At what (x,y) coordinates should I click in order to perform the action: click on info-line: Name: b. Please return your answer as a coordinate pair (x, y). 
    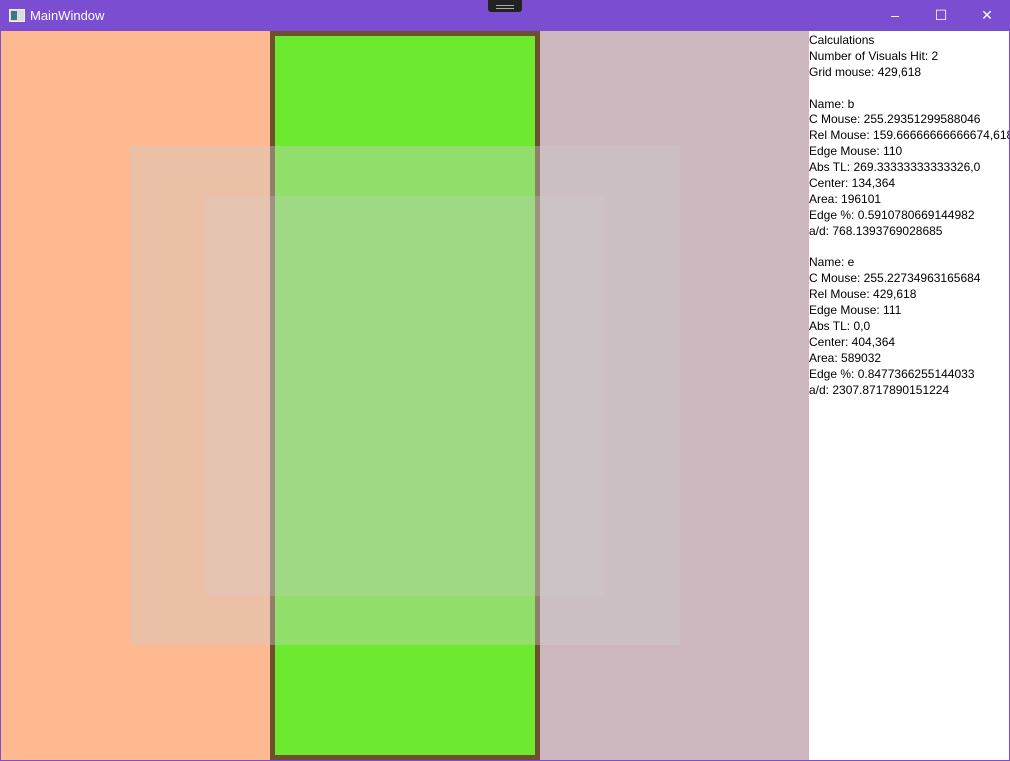
    Looking at the image, I should click on (832, 103).